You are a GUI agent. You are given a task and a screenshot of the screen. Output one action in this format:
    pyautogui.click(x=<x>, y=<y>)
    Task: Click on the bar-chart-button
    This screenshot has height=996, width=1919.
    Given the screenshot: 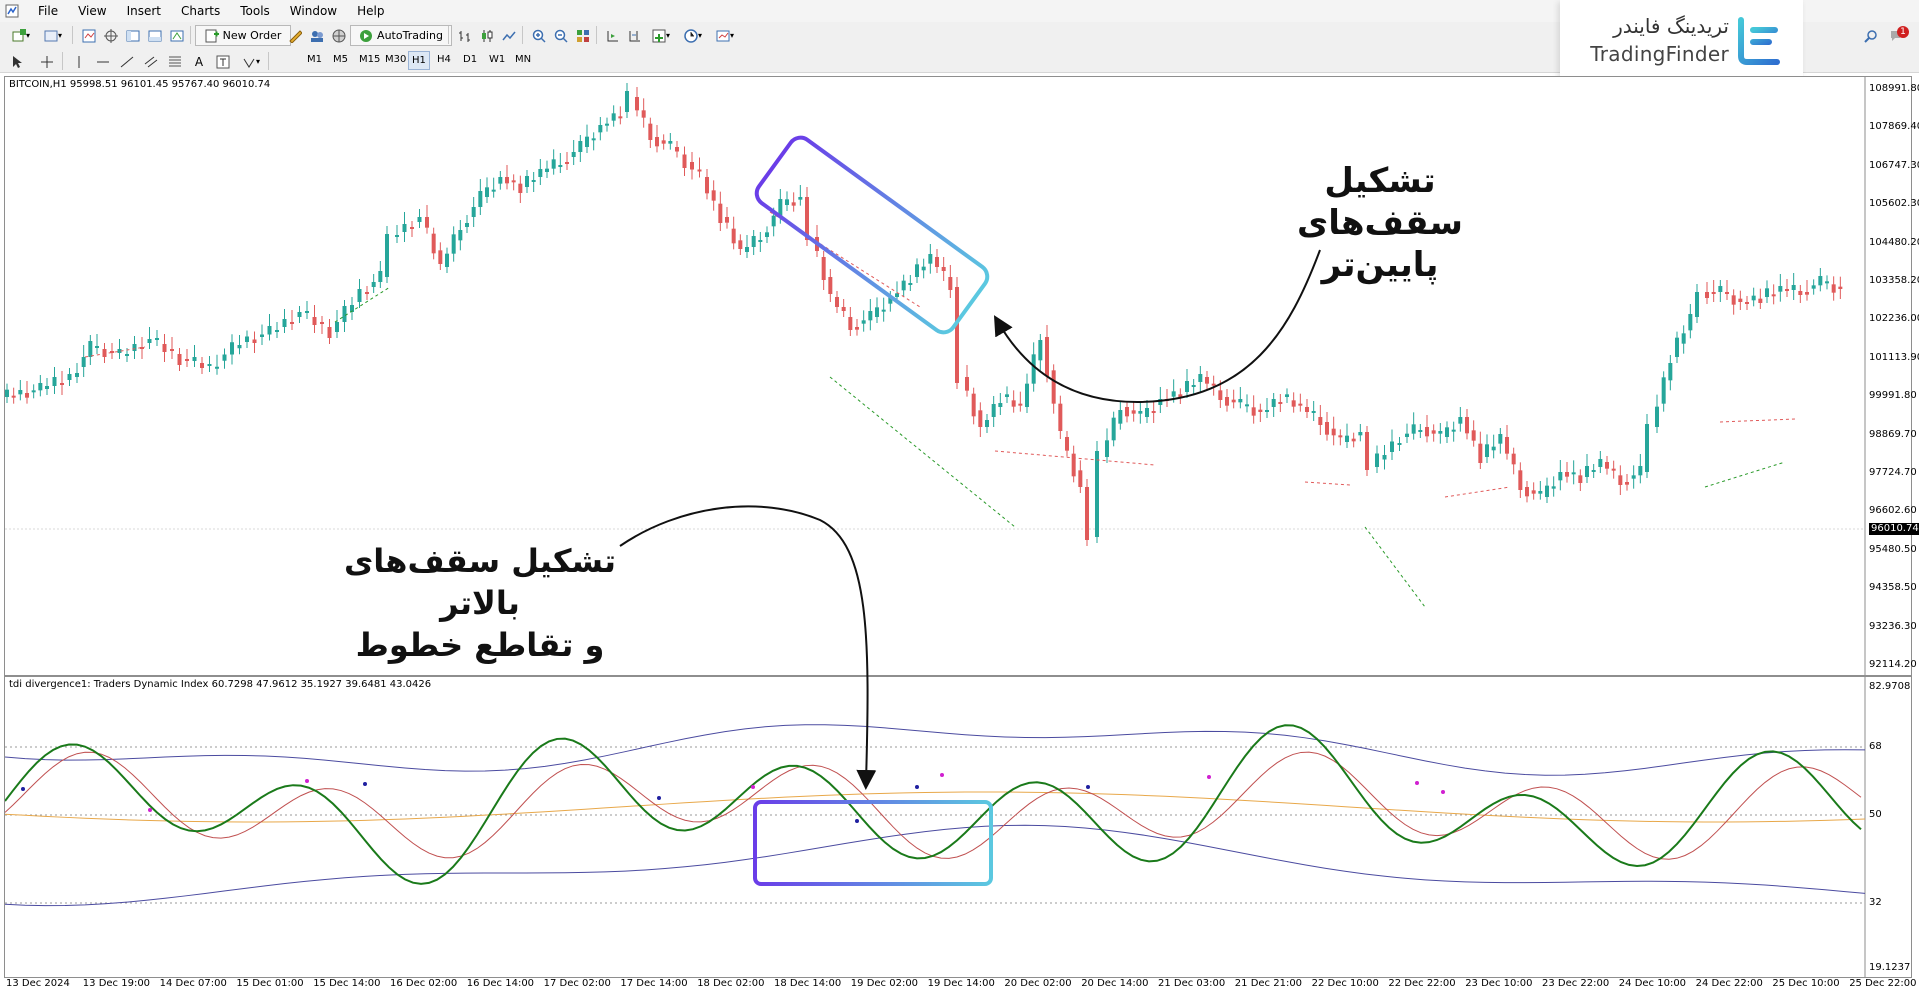 What is the action you would take?
    pyautogui.click(x=465, y=35)
    